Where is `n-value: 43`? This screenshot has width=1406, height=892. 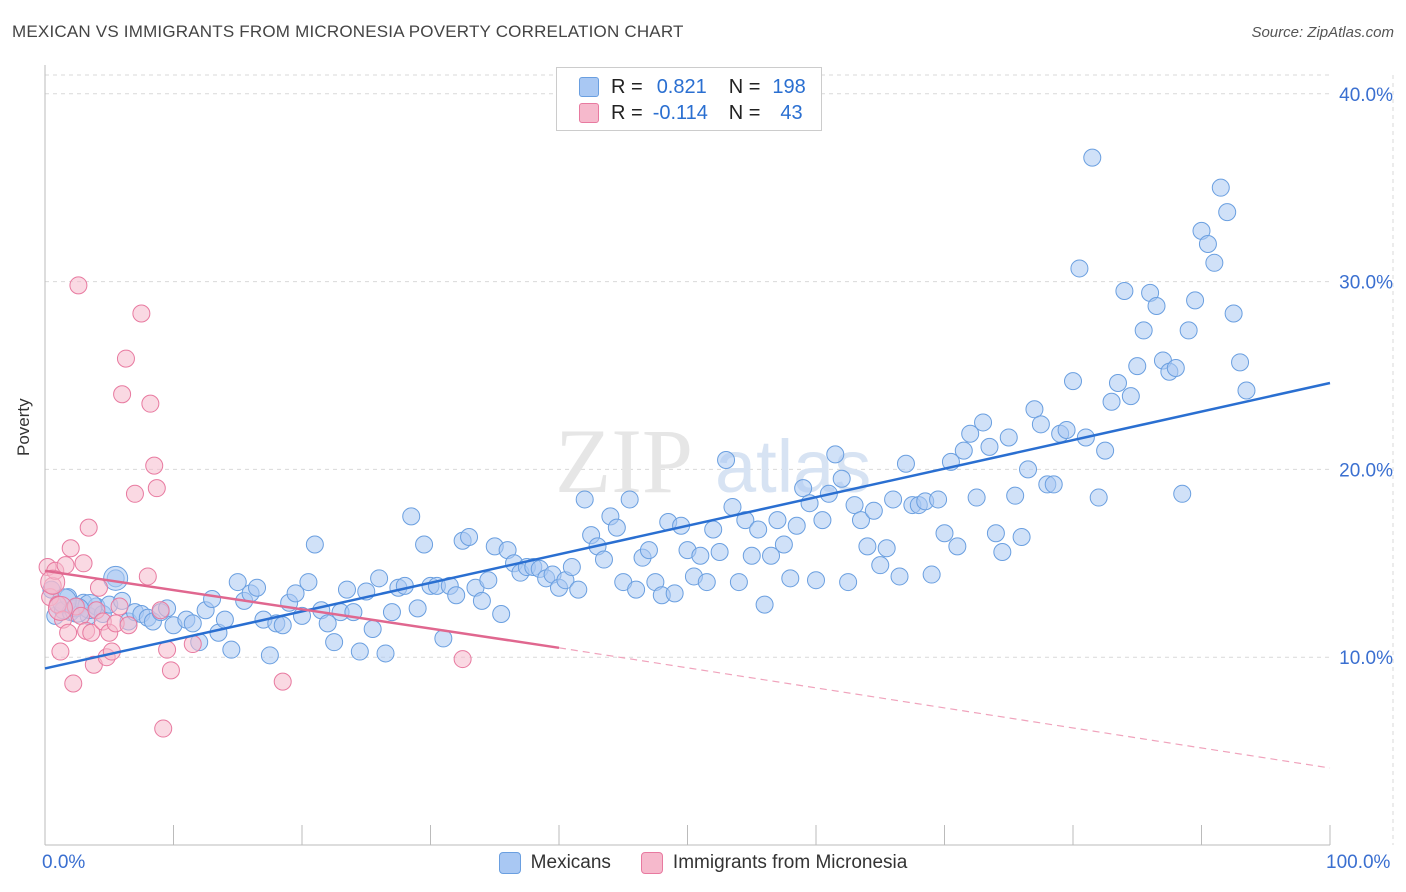 n-value: 43 is located at coordinates (791, 112).